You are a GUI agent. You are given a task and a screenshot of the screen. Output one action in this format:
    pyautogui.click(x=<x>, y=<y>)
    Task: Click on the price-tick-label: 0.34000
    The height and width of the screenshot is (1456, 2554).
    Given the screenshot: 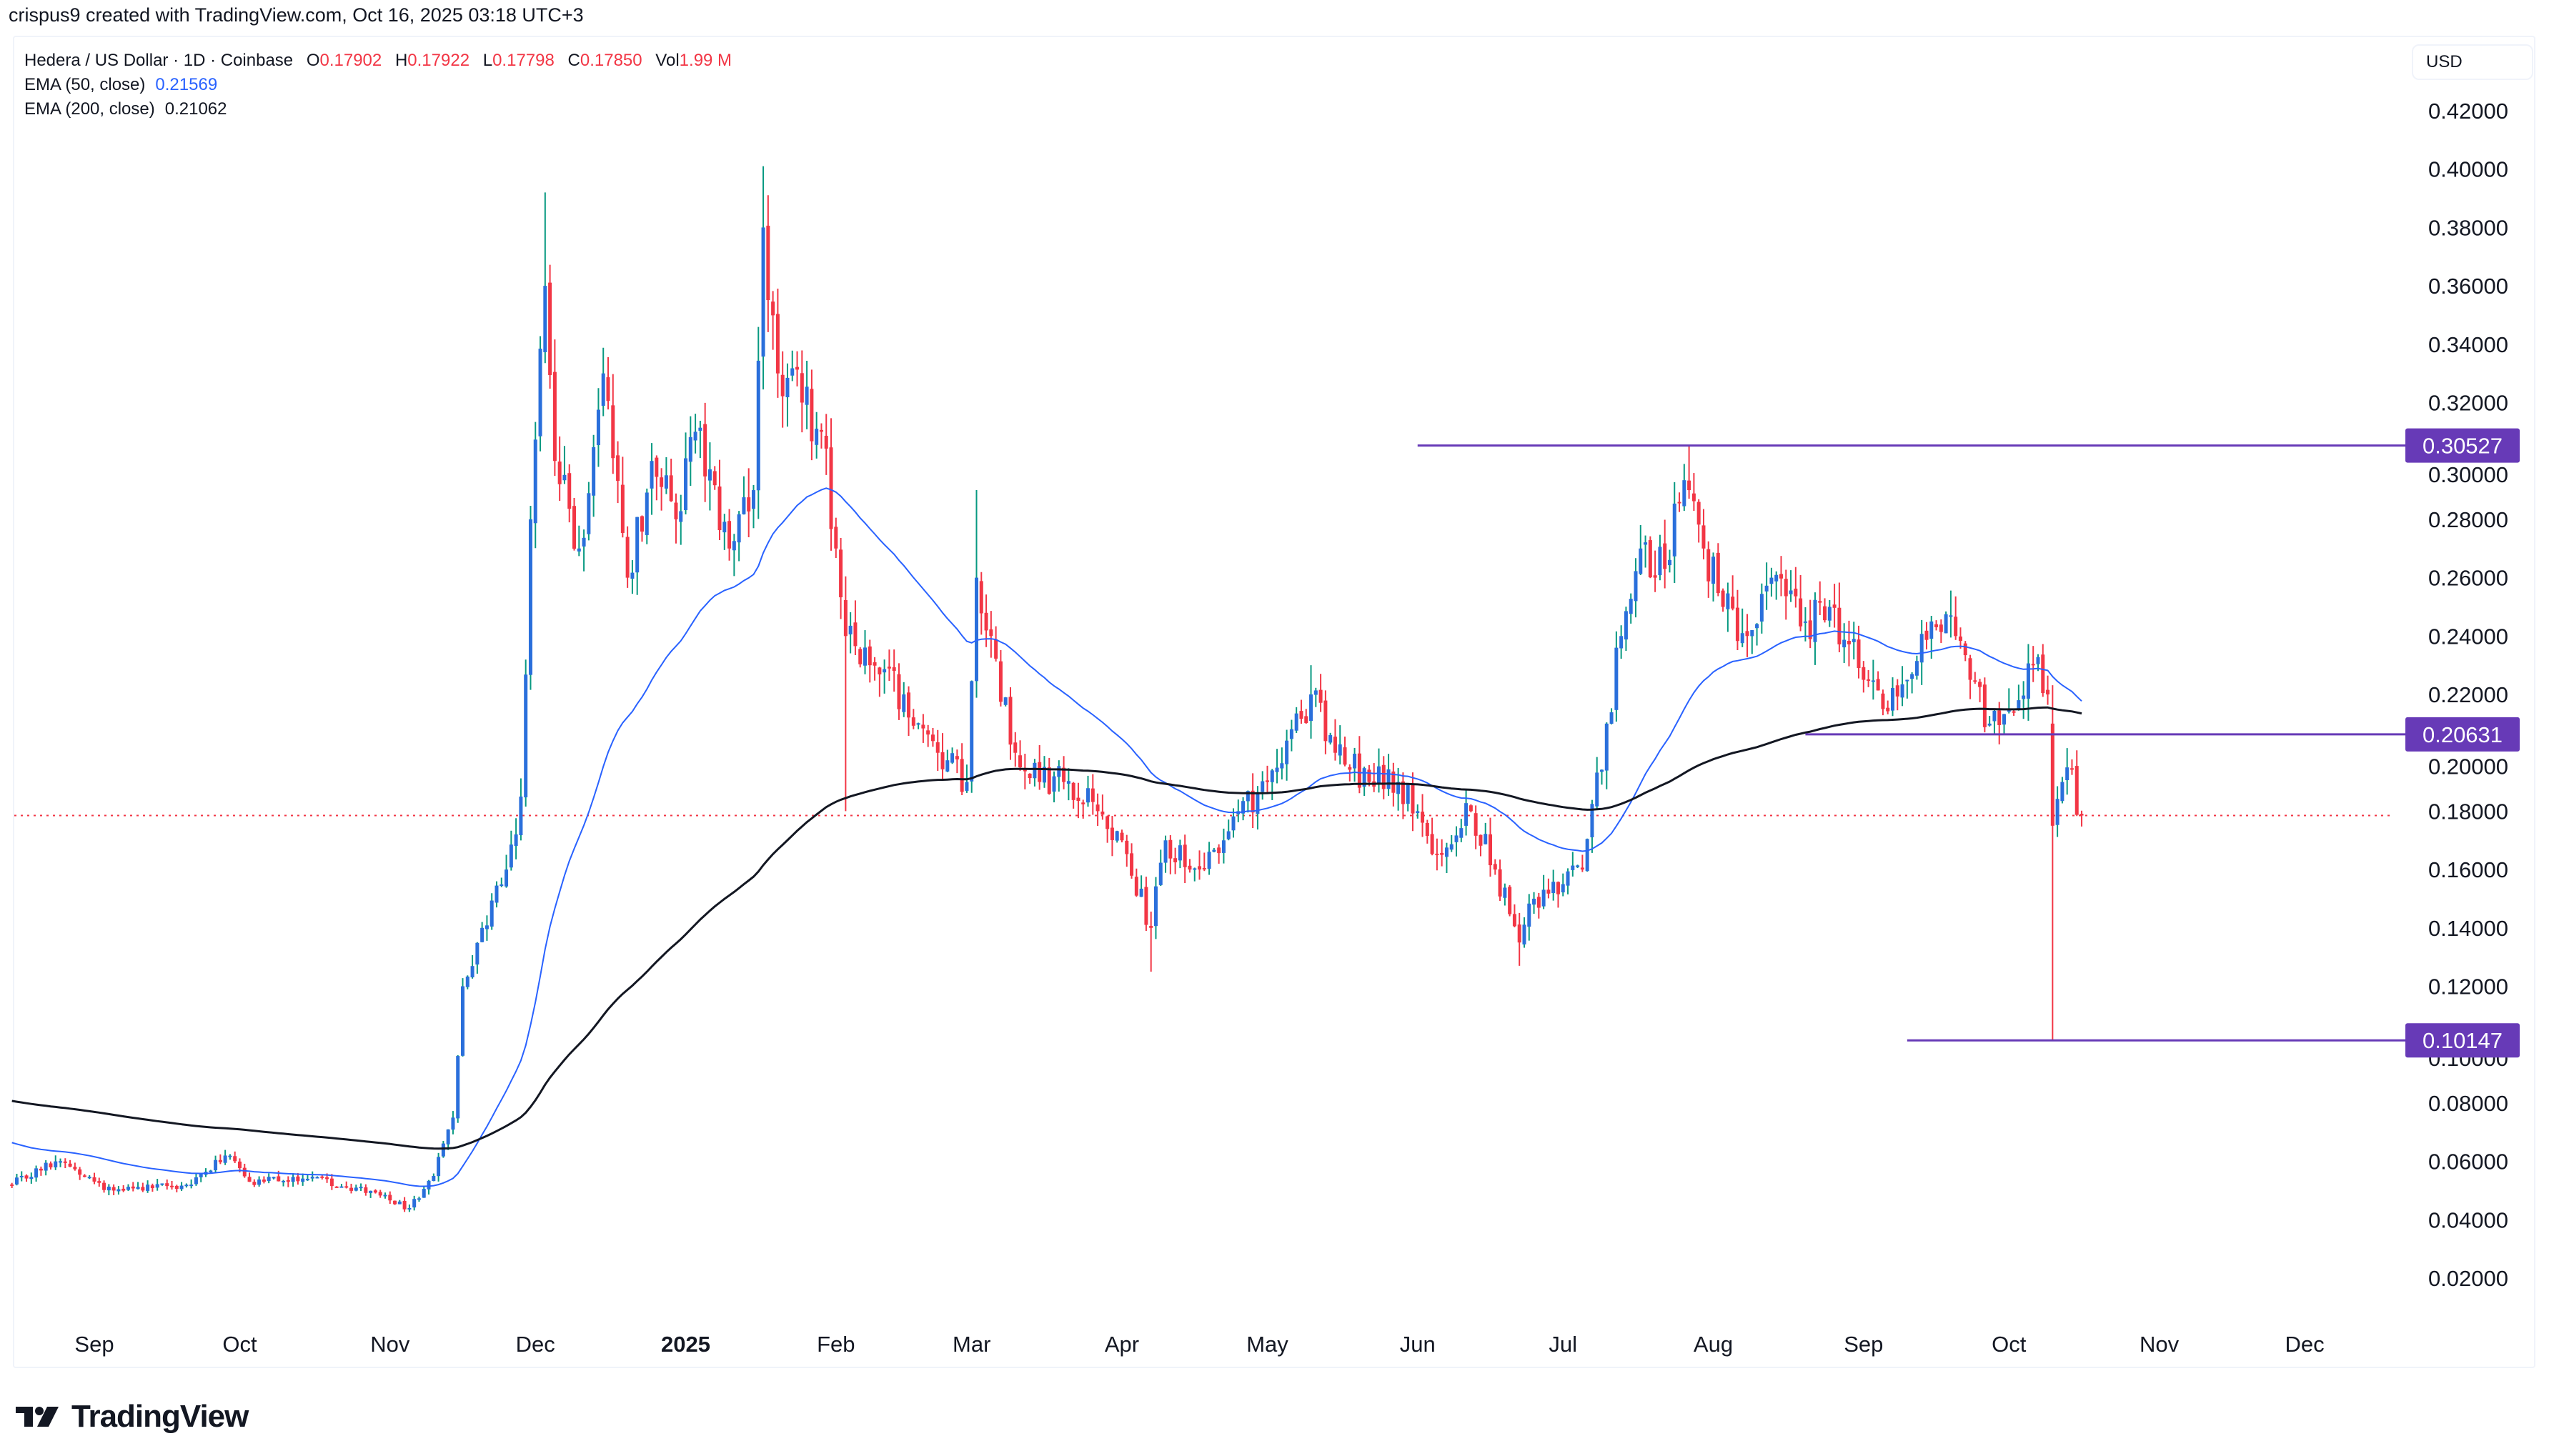 What is the action you would take?
    pyautogui.click(x=2468, y=344)
    